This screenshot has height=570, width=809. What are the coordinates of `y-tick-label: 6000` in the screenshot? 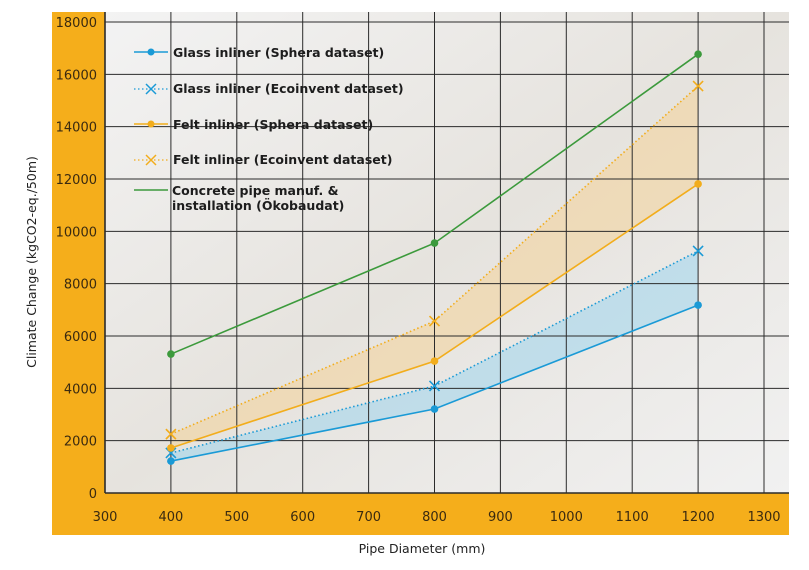 It's located at (80, 337).